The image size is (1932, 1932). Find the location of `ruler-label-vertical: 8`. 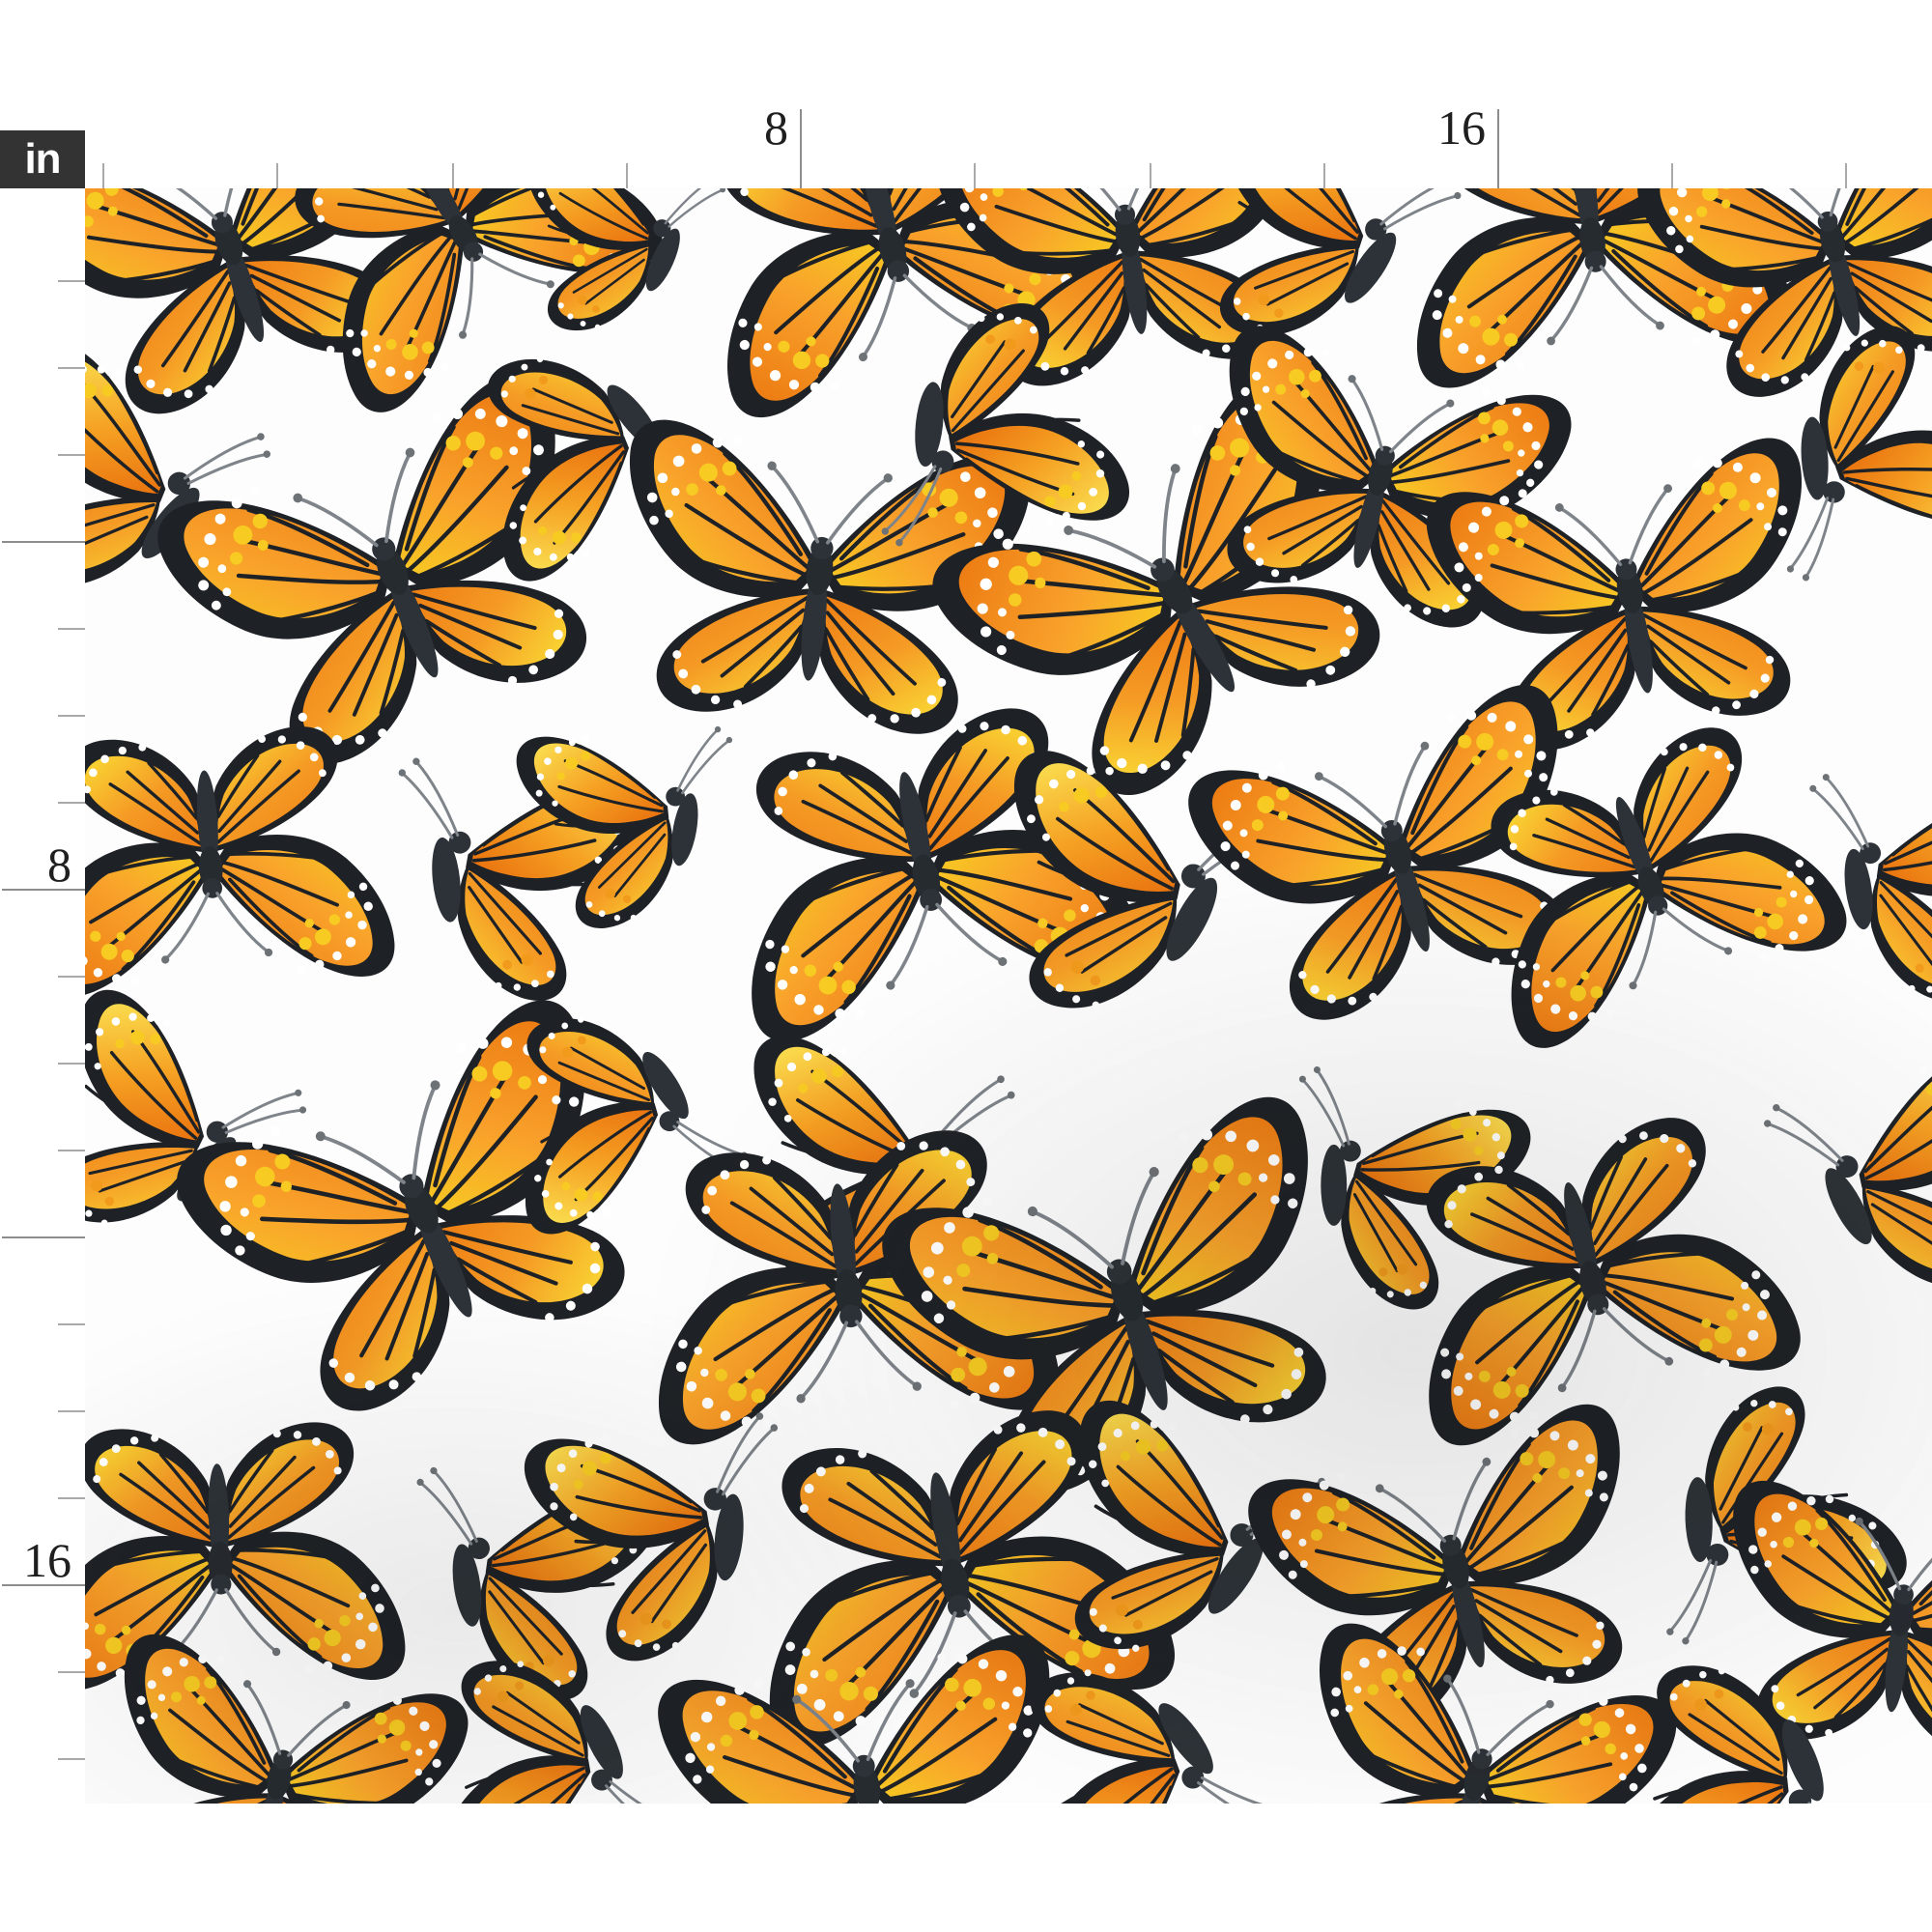

ruler-label-vertical: 8 is located at coordinates (59, 865).